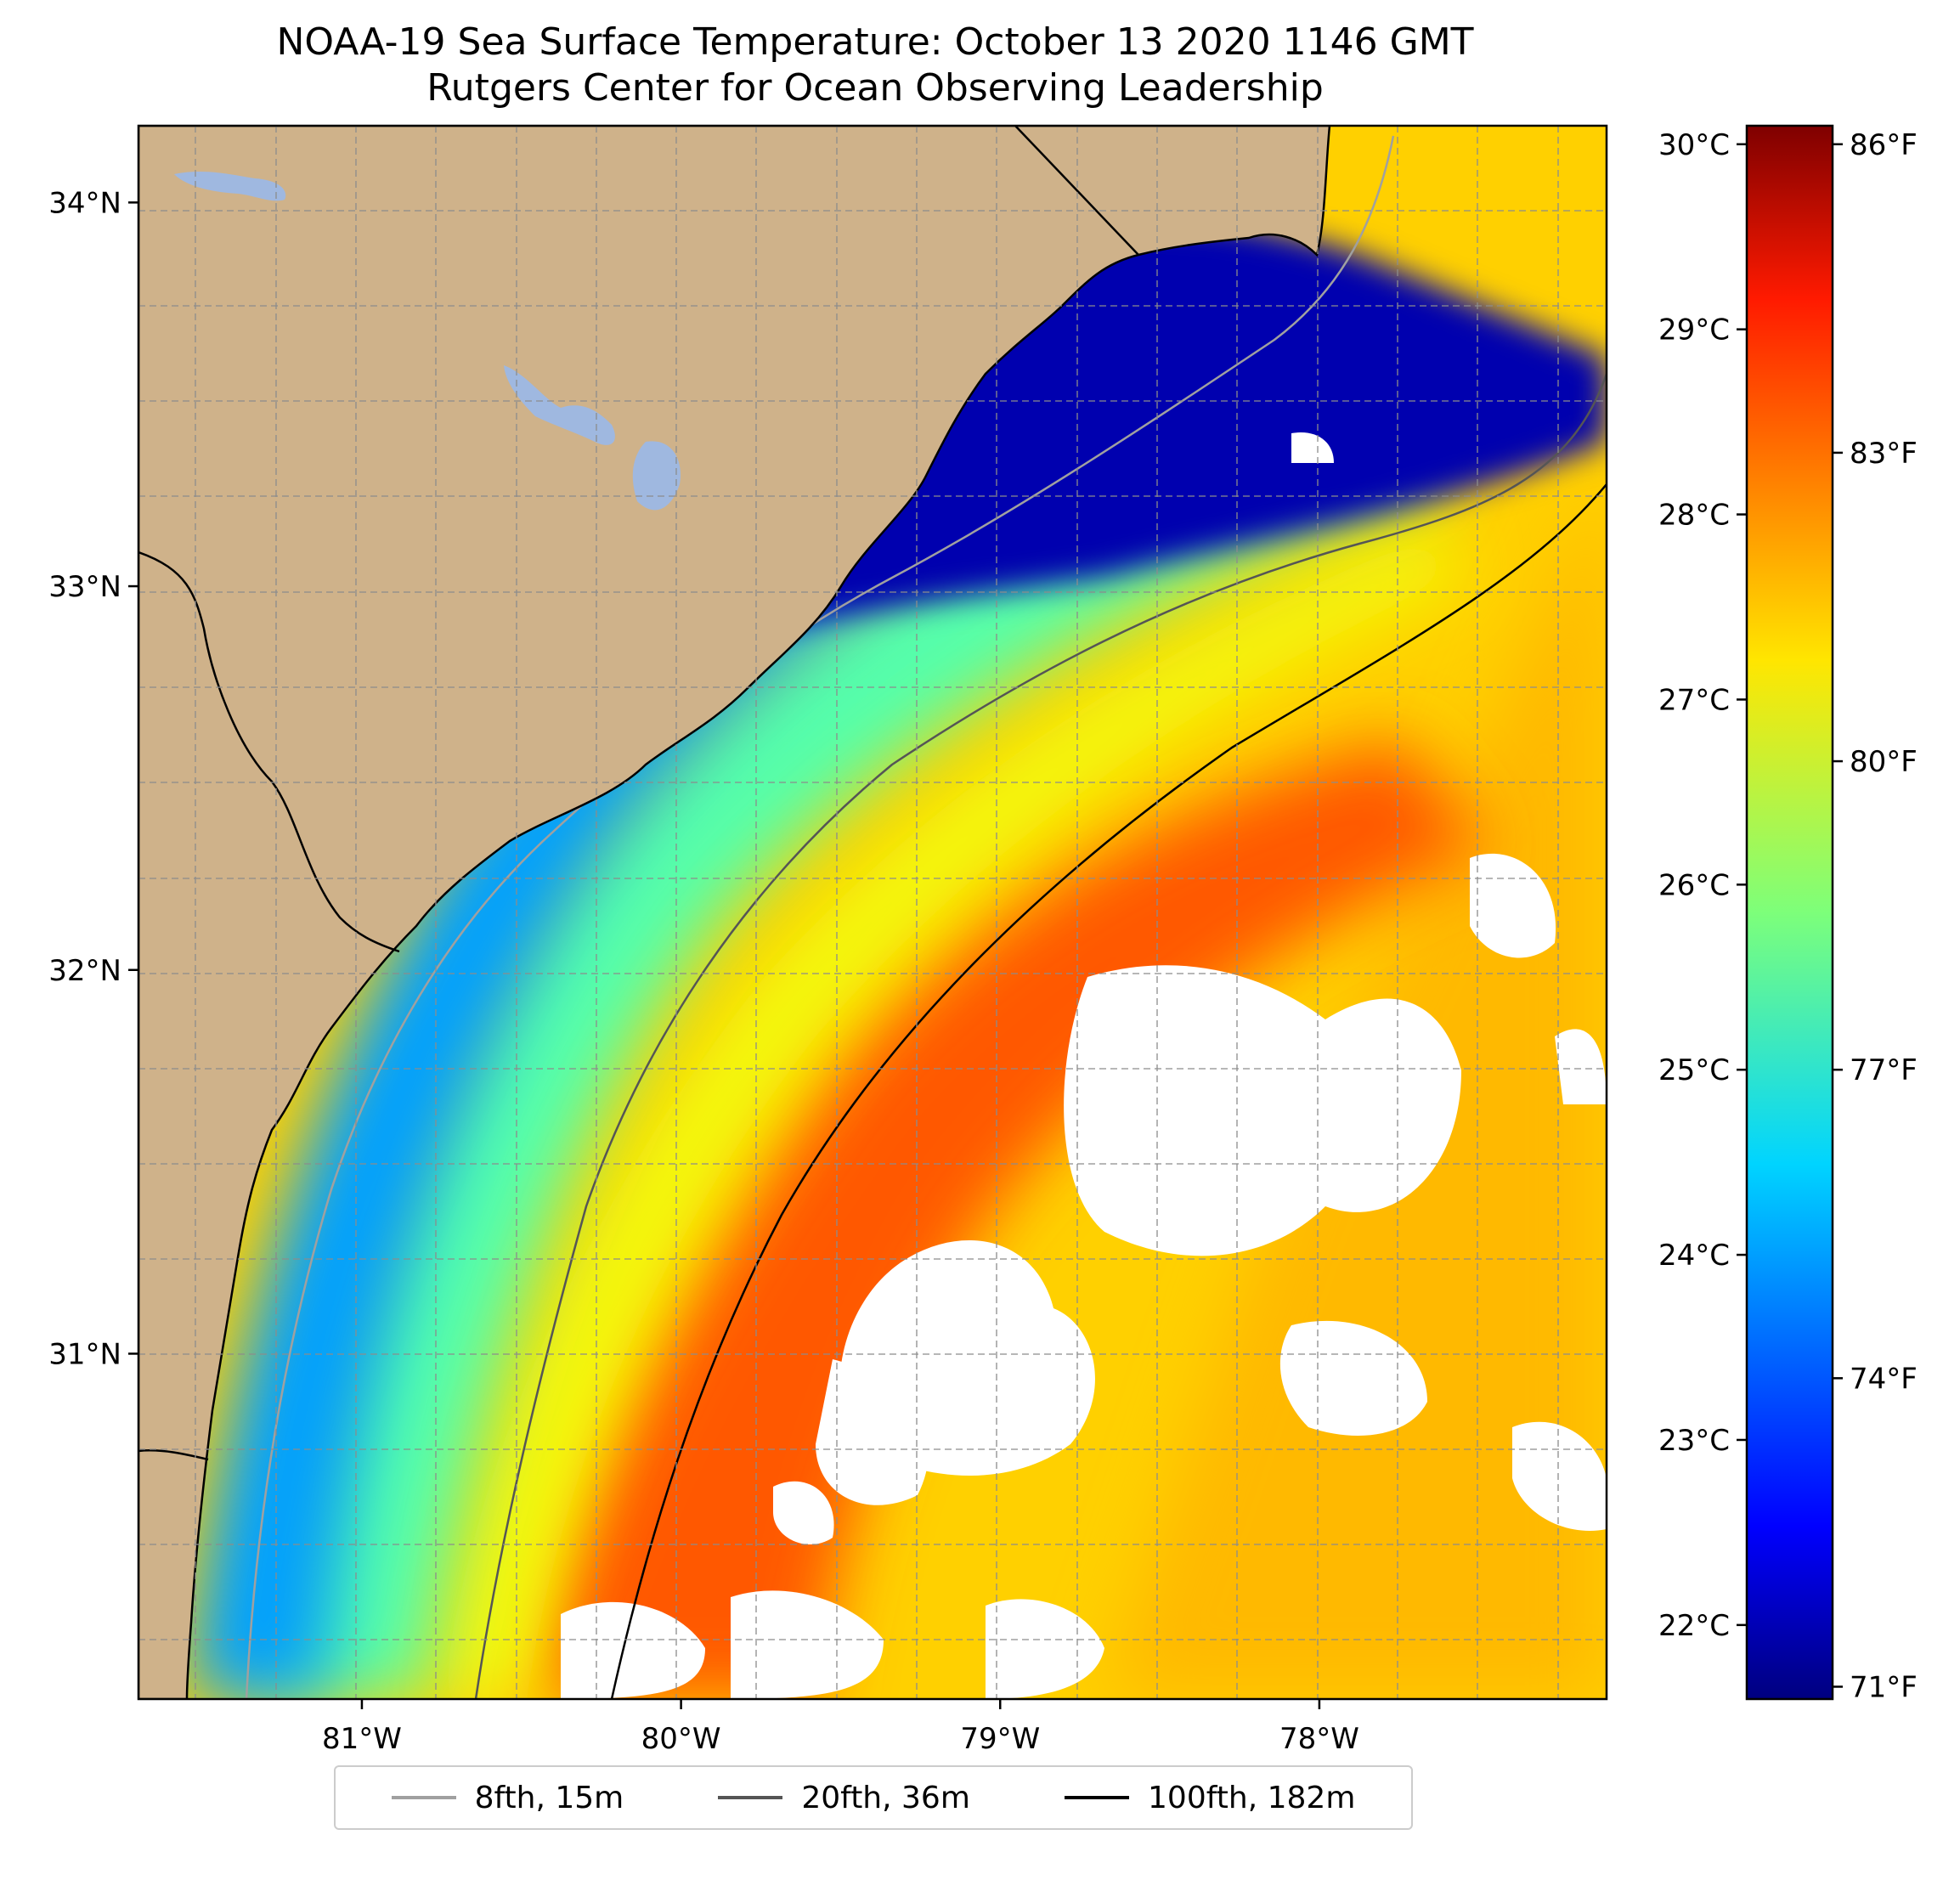  I want to click on fahrenheit-tick-label: 83°F, so click(1884, 454).